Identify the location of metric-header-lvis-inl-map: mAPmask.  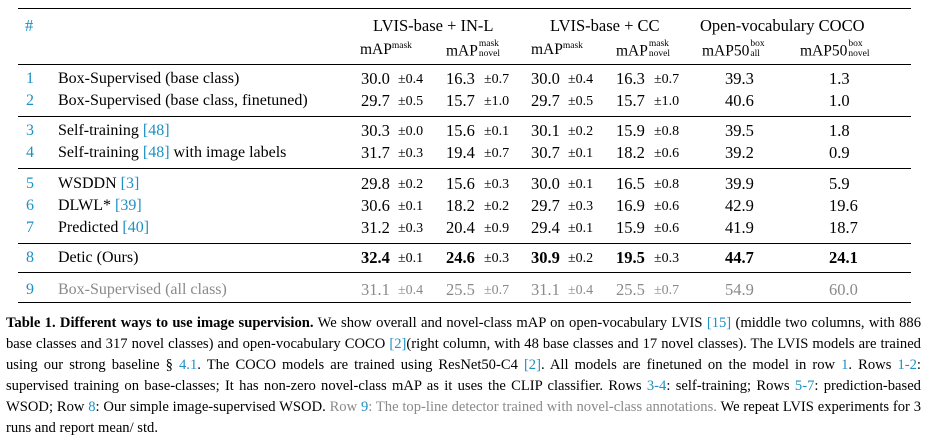
(386, 50).